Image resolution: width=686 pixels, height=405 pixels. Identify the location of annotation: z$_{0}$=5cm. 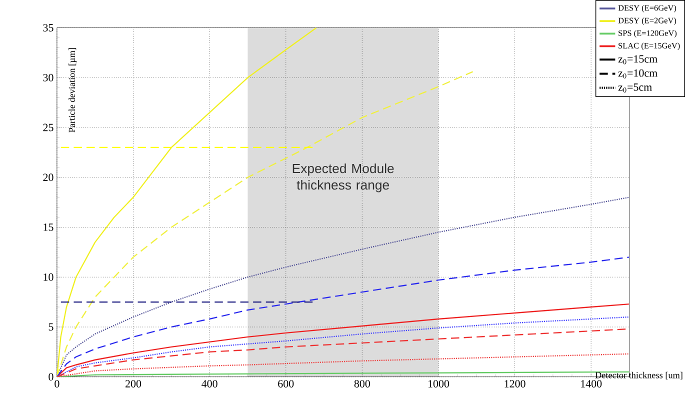
(635, 87).